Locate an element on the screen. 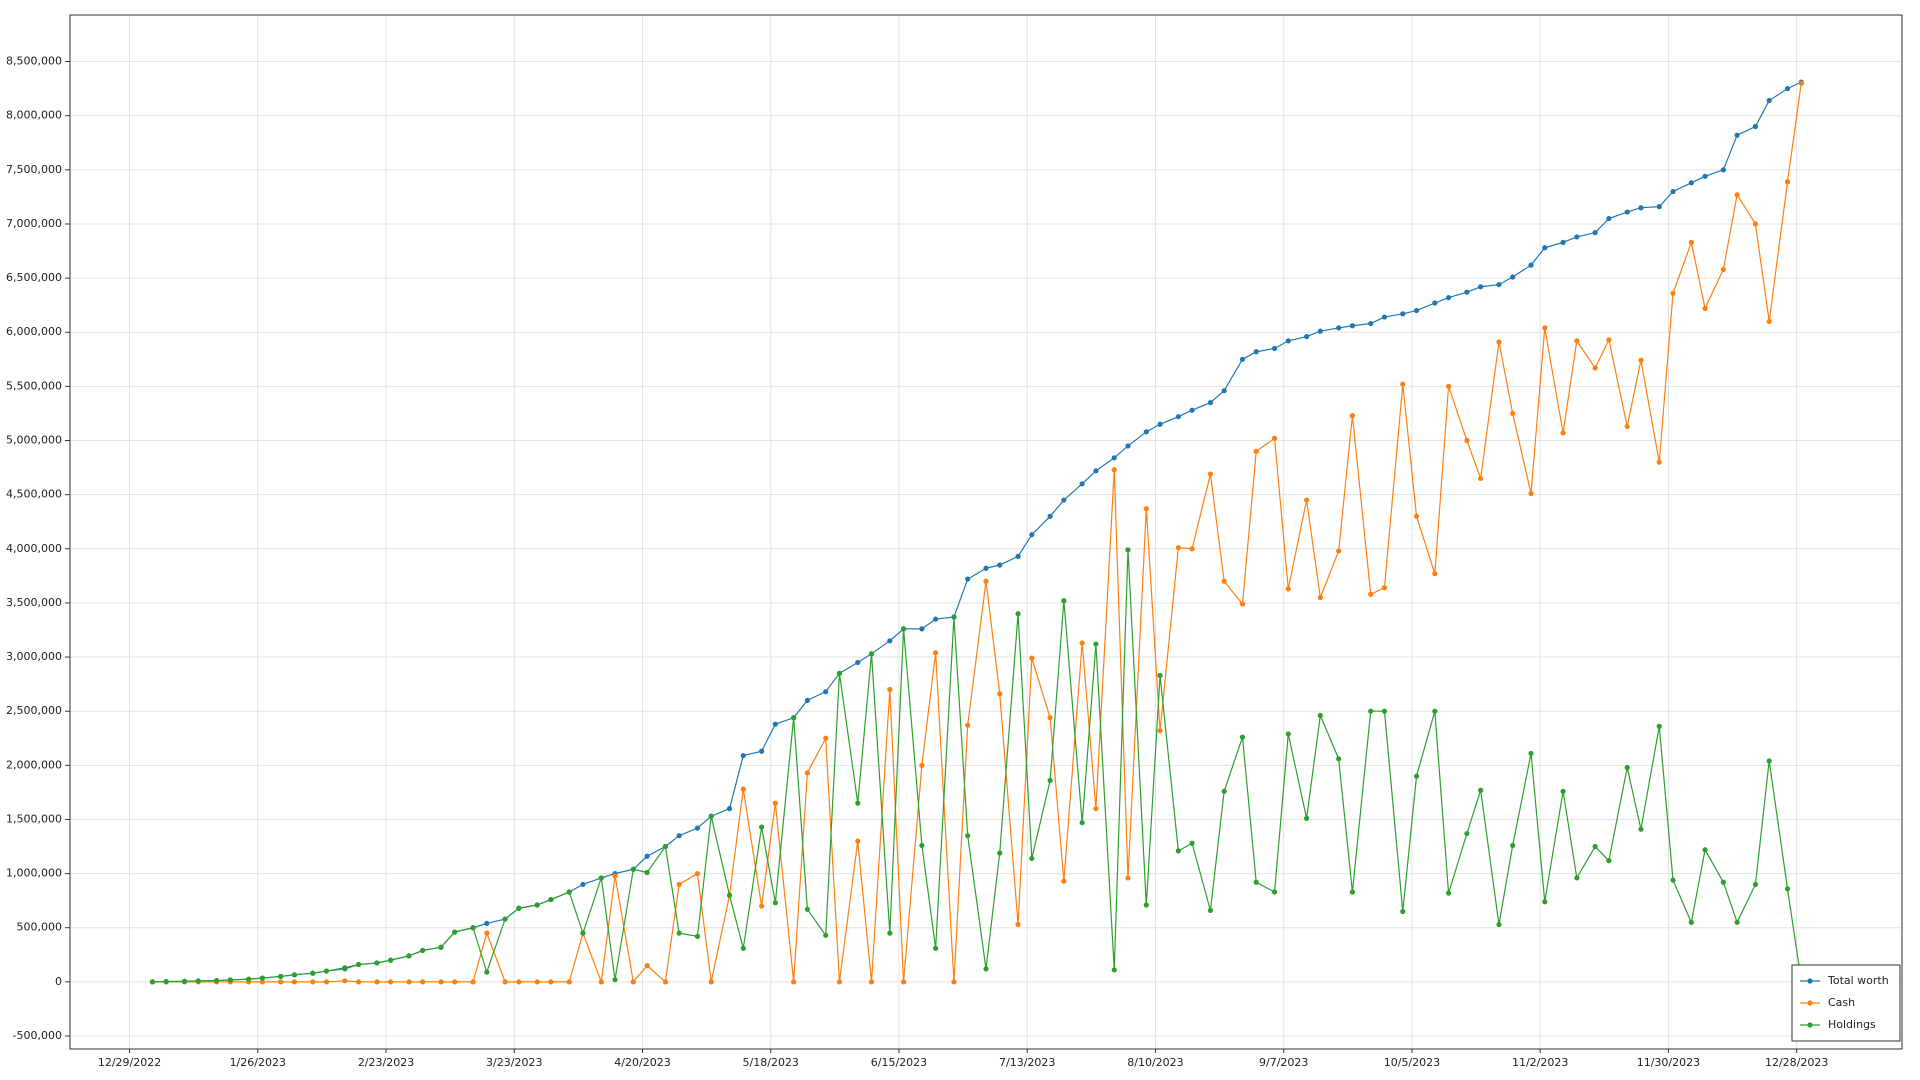  x-tick-label: 3/23/2023 is located at coordinates (514, 1062).